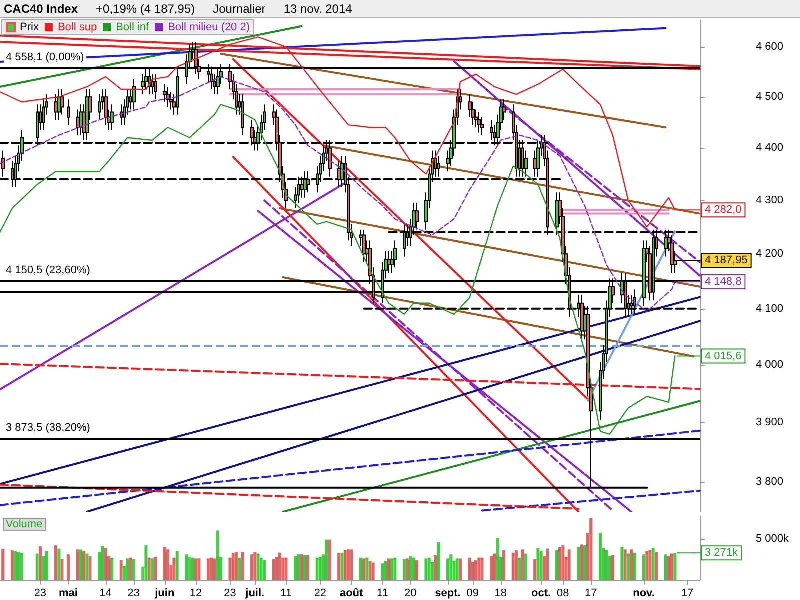 The height and width of the screenshot is (600, 800). I want to click on text: 4 187,95, so click(726, 260).